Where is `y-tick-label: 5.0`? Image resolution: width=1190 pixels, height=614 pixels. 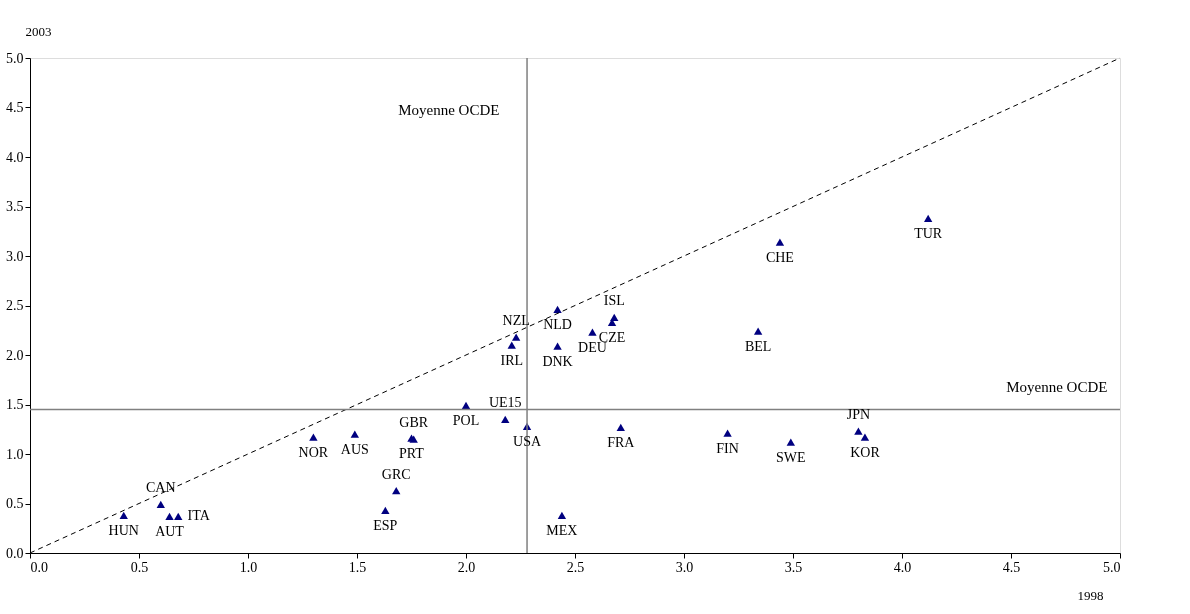 y-tick-label: 5.0 is located at coordinates (15, 58).